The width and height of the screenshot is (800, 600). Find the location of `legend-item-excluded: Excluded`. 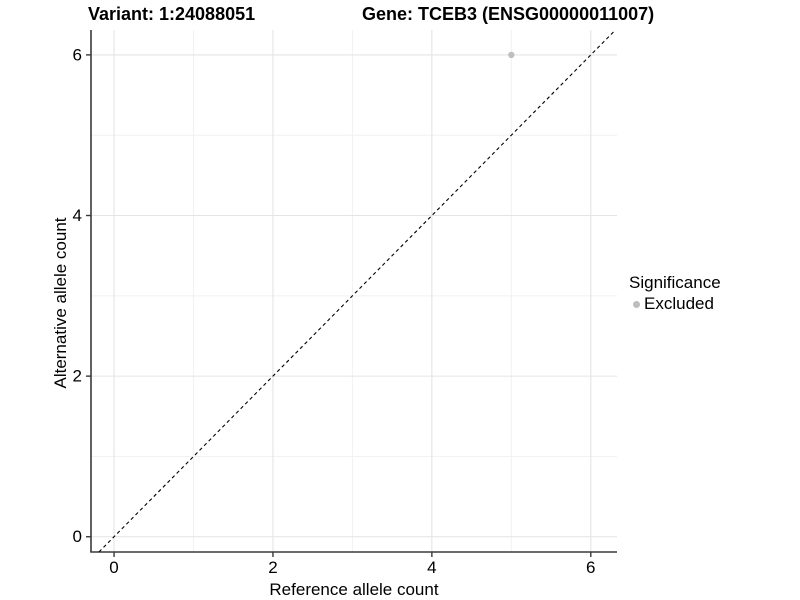

legend-item-excluded: Excluded is located at coordinates (675, 304).